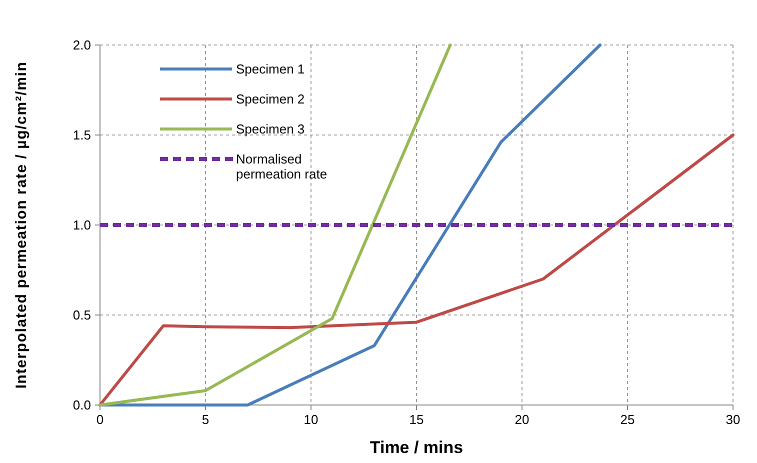 The image size is (757, 463). Describe the element at coordinates (282, 167) in the screenshot. I see `legend-label: Normalised permeation rate` at that location.